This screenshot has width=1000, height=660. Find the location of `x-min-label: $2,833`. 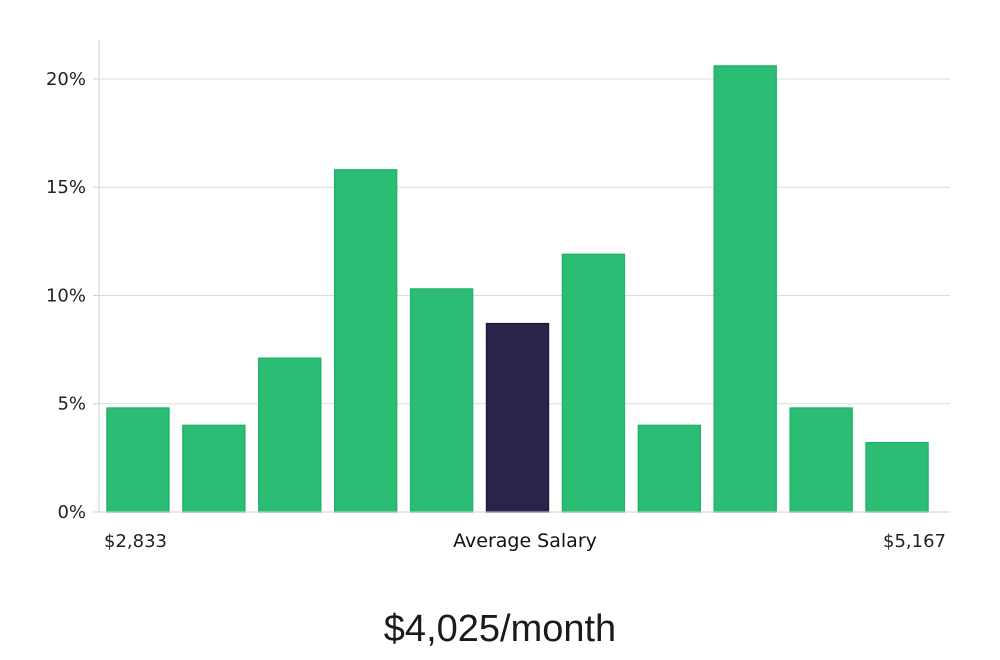

x-min-label: $2,833 is located at coordinates (135, 541).